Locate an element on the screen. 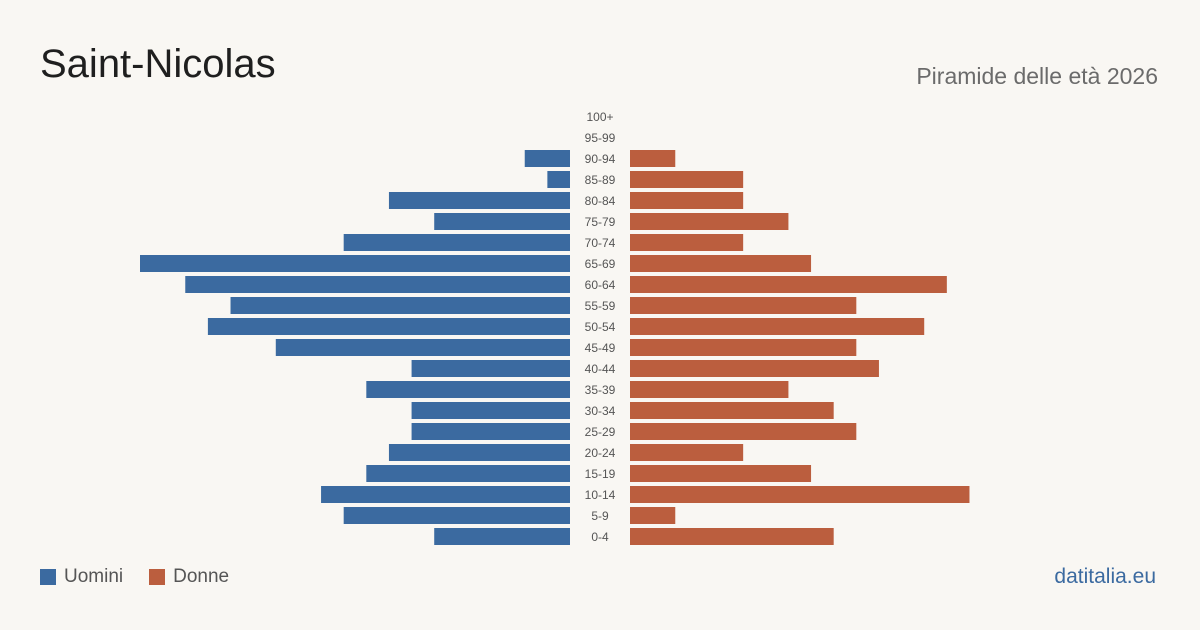  chart-title: Saint-Nicolas is located at coordinates (158, 64).